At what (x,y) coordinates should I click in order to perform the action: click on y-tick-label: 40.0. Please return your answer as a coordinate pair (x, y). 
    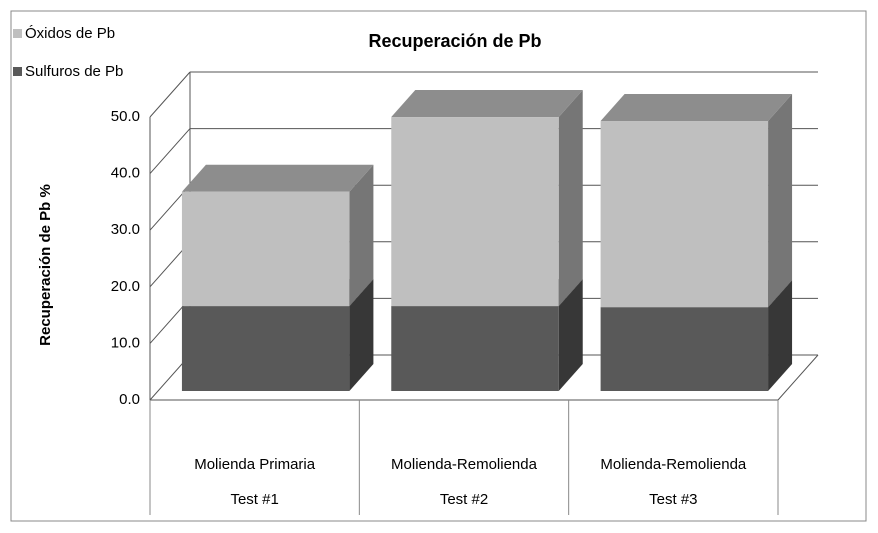
    Looking at the image, I should click on (125, 173).